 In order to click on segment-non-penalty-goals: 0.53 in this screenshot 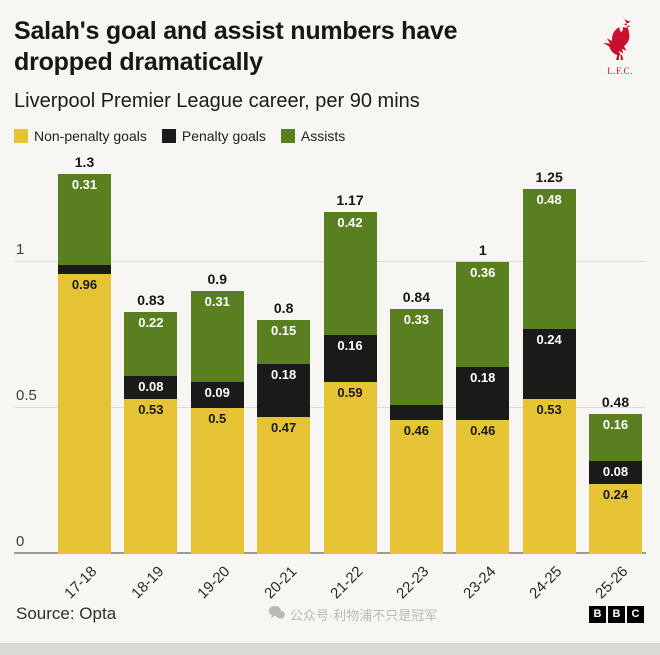, I will do `click(549, 476)`.